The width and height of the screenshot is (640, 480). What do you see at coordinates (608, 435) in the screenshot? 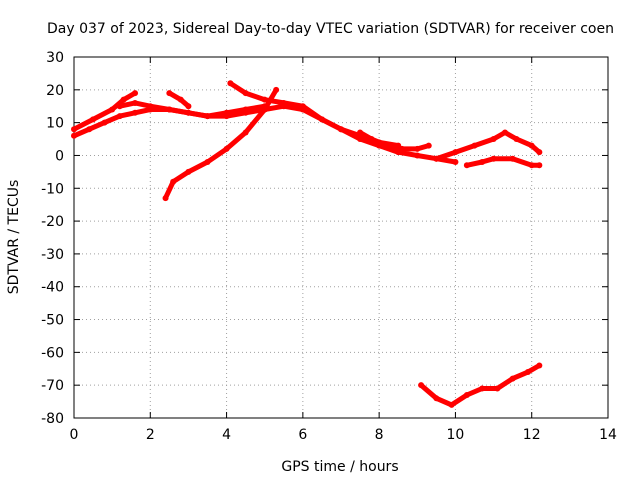
I see `x-tick-label: 14` at bounding box center [608, 435].